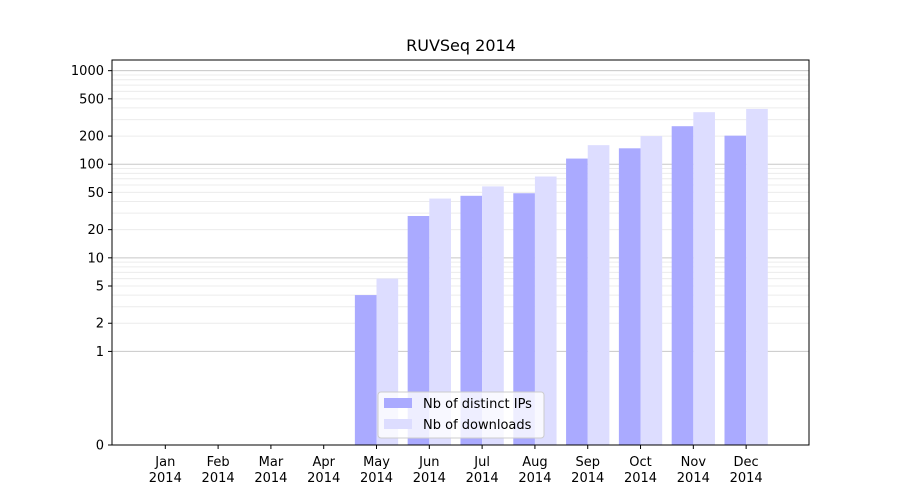 This screenshot has height=504, width=900. I want to click on y-tick-label: 200, so click(91, 137).